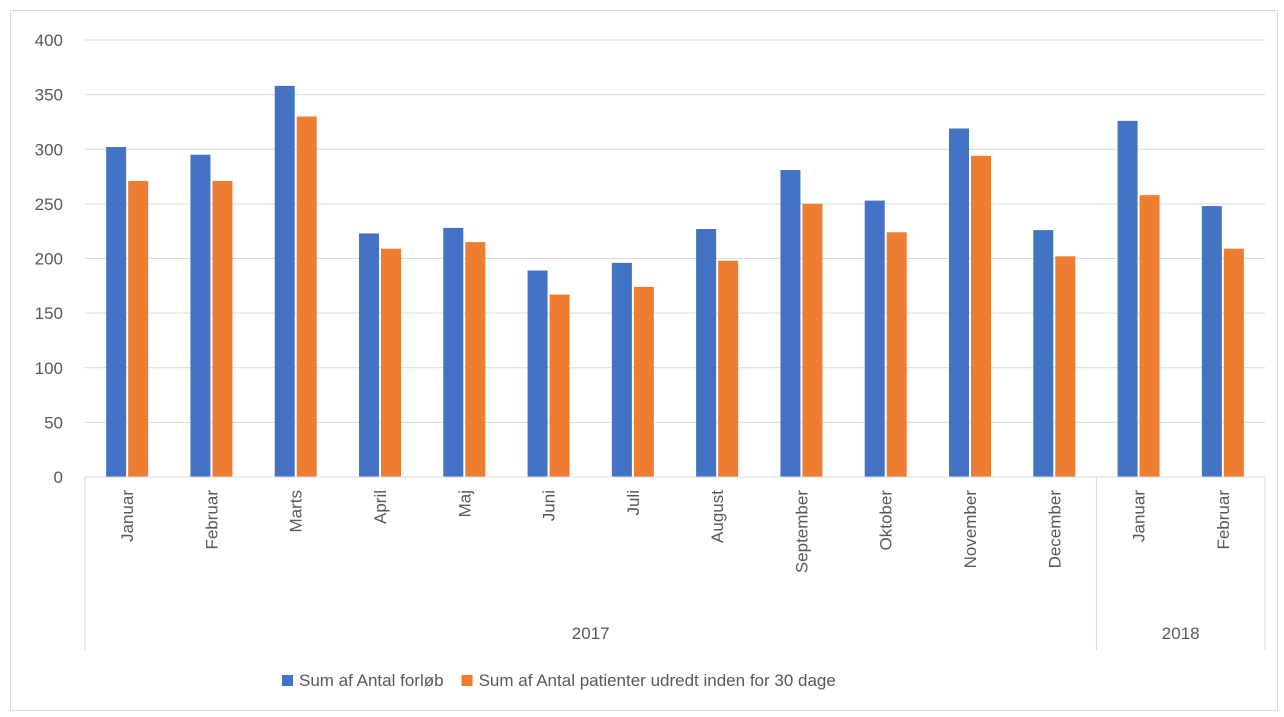 The height and width of the screenshot is (717, 1284). Describe the element at coordinates (1181, 633) in the screenshot. I see `group-label: 2018` at that location.